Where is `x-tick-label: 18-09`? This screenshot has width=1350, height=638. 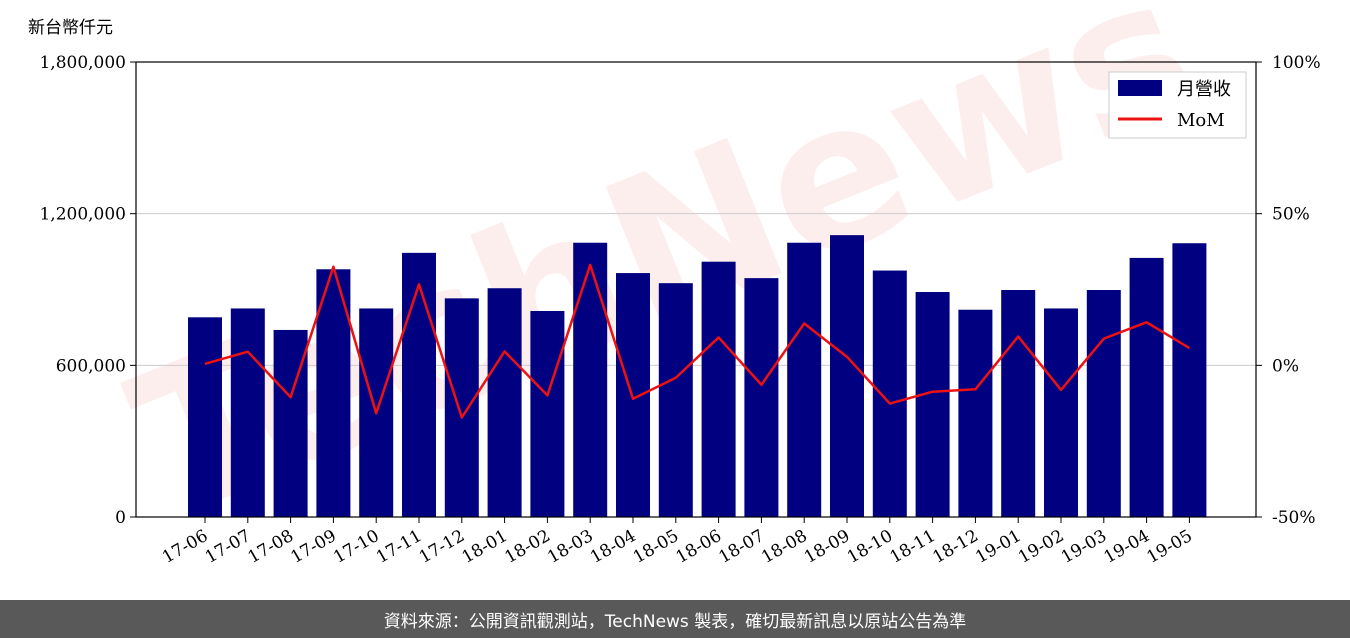 x-tick-label: 18-09 is located at coordinates (827, 547).